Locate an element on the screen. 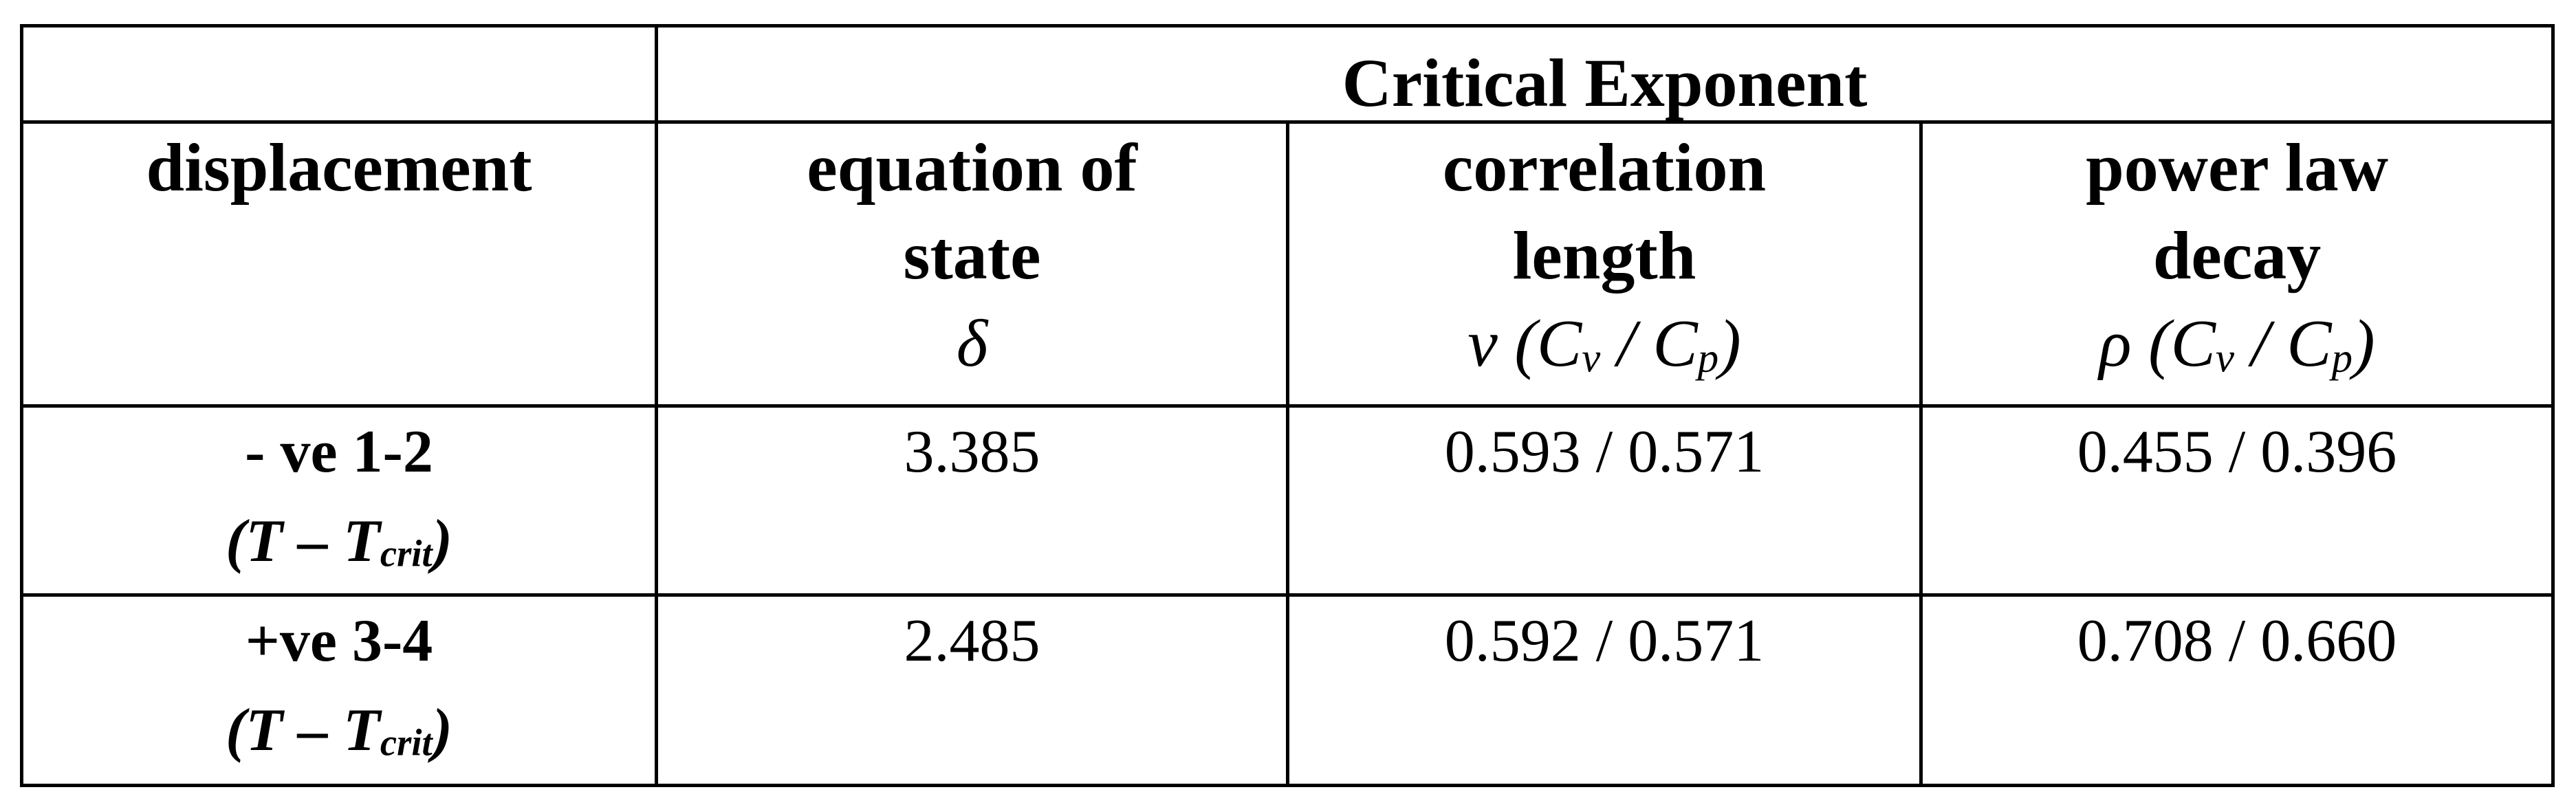  row1-power-value: 0.455 / 0.396 is located at coordinates (2237, 452).